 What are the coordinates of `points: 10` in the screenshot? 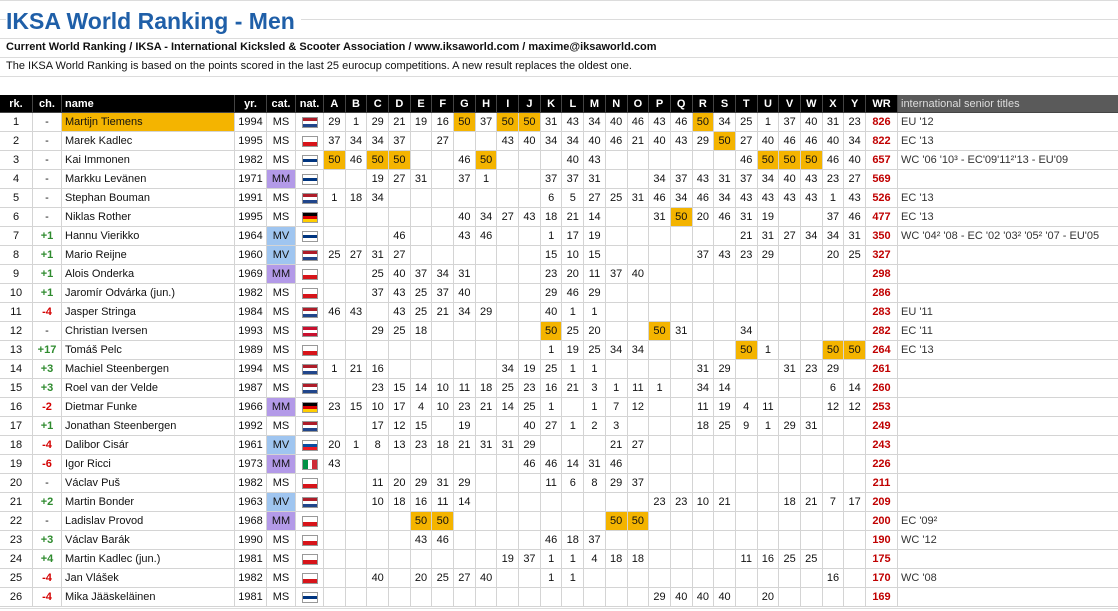 It's located at (378, 502).